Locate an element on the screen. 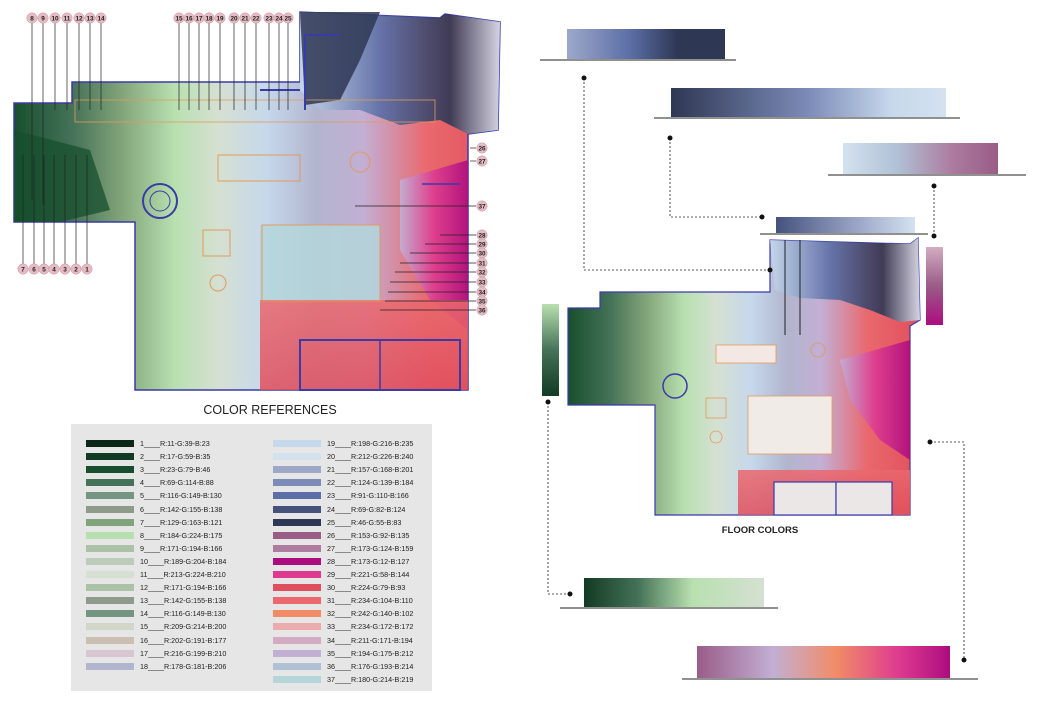 The width and height of the screenshot is (1054, 703). legend-row-21: 21____R:157-G:168-B:201 is located at coordinates (343, 469).